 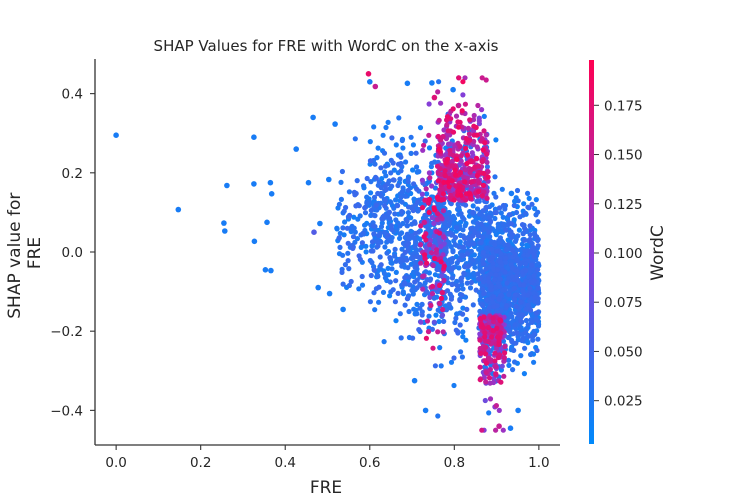 I want to click on x-tick-label: 0.8, so click(x=454, y=463).